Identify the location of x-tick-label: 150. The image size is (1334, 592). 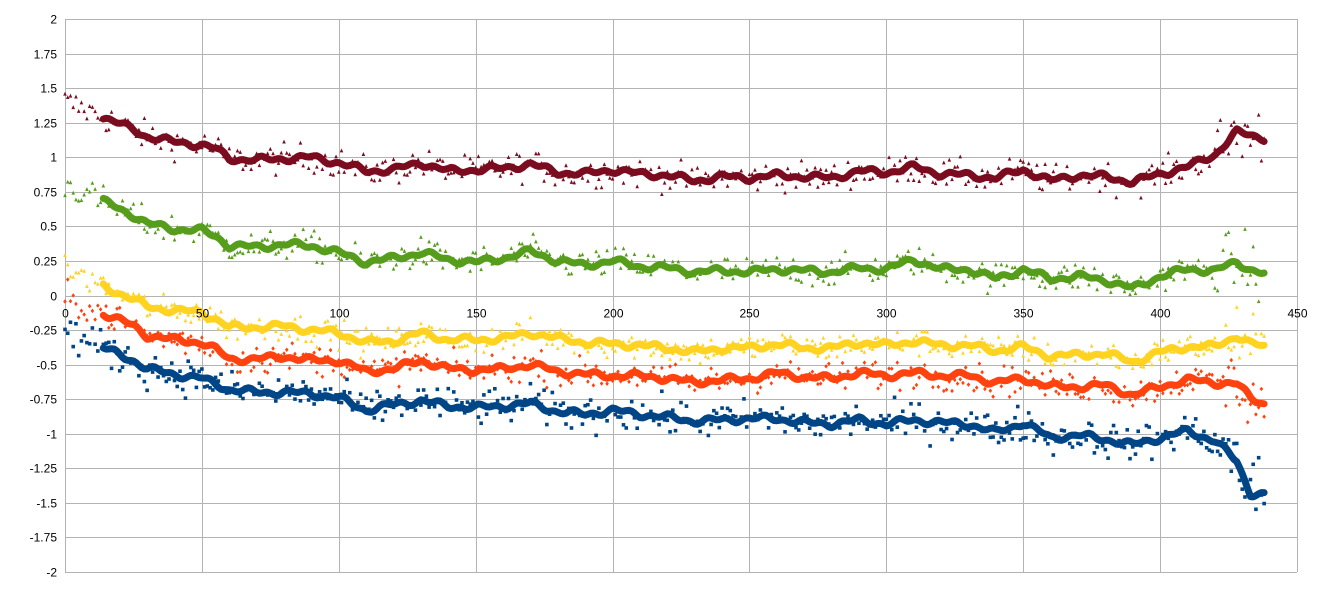
(476, 314).